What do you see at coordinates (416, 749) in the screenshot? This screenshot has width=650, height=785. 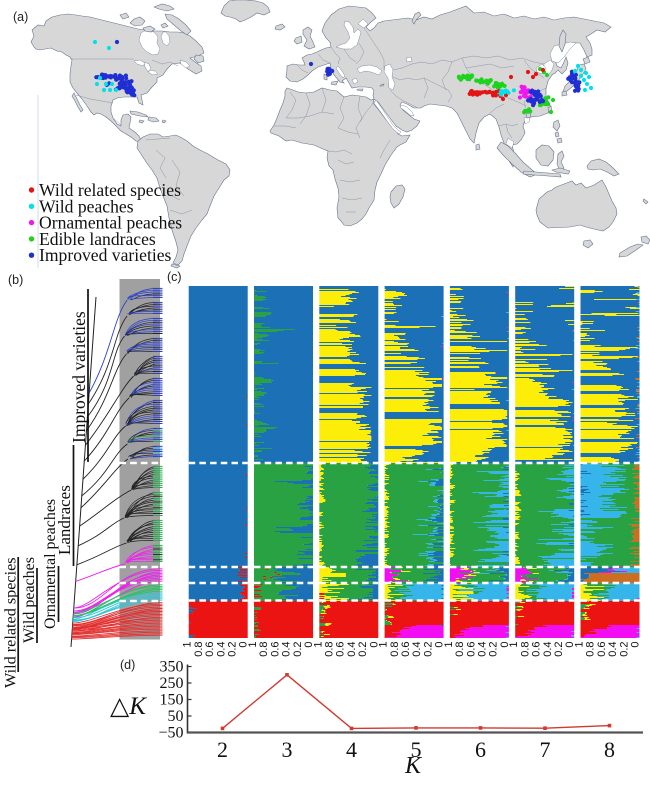 I see `svg-text: 5` at bounding box center [416, 749].